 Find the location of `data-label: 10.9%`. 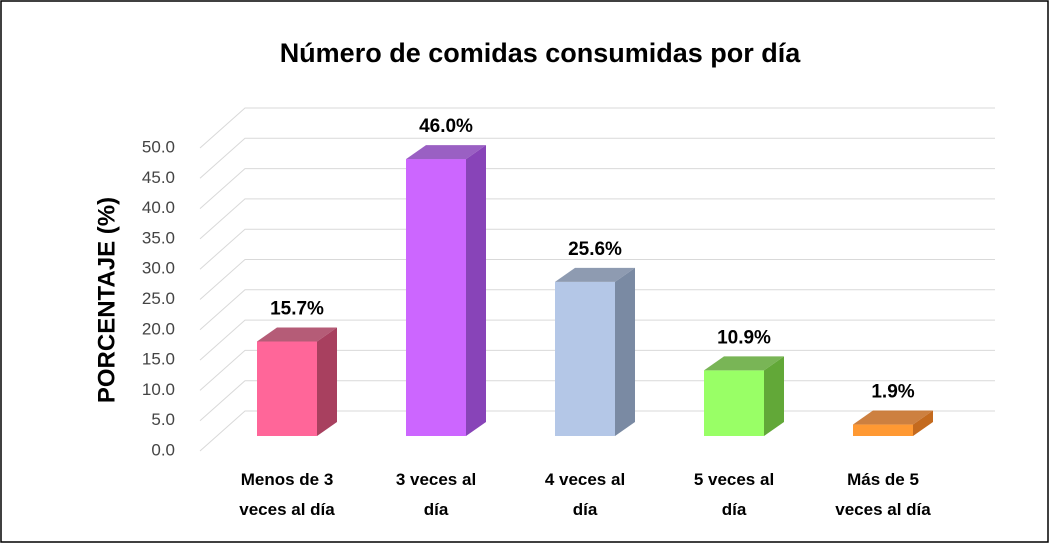

data-label: 10.9% is located at coordinates (744, 337).